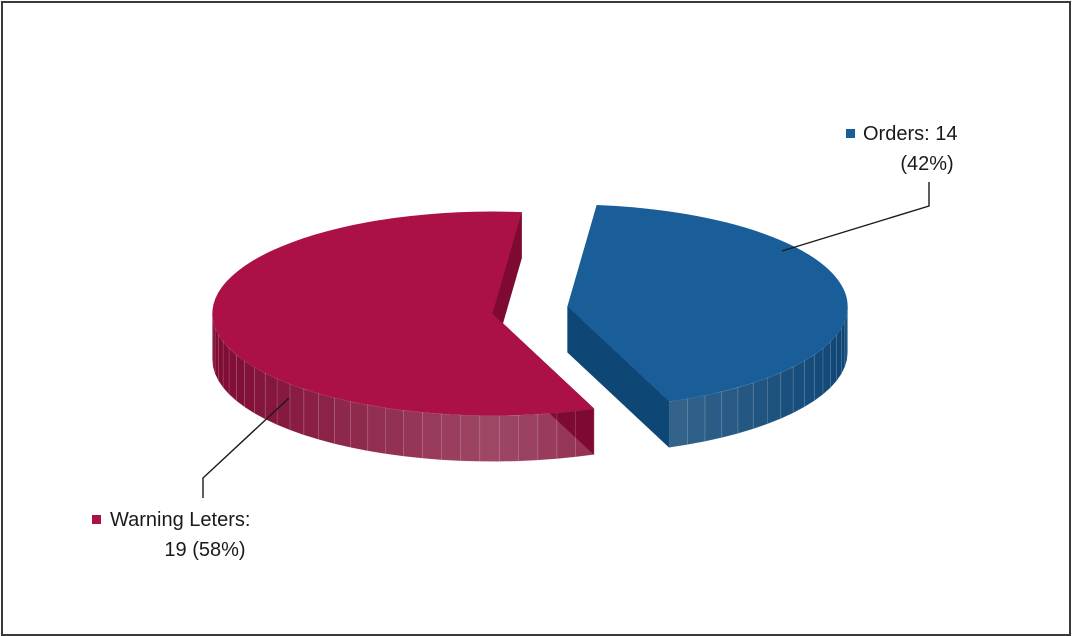  What do you see at coordinates (96, 519) in the screenshot?
I see `legend-marker-warning-leters` at bounding box center [96, 519].